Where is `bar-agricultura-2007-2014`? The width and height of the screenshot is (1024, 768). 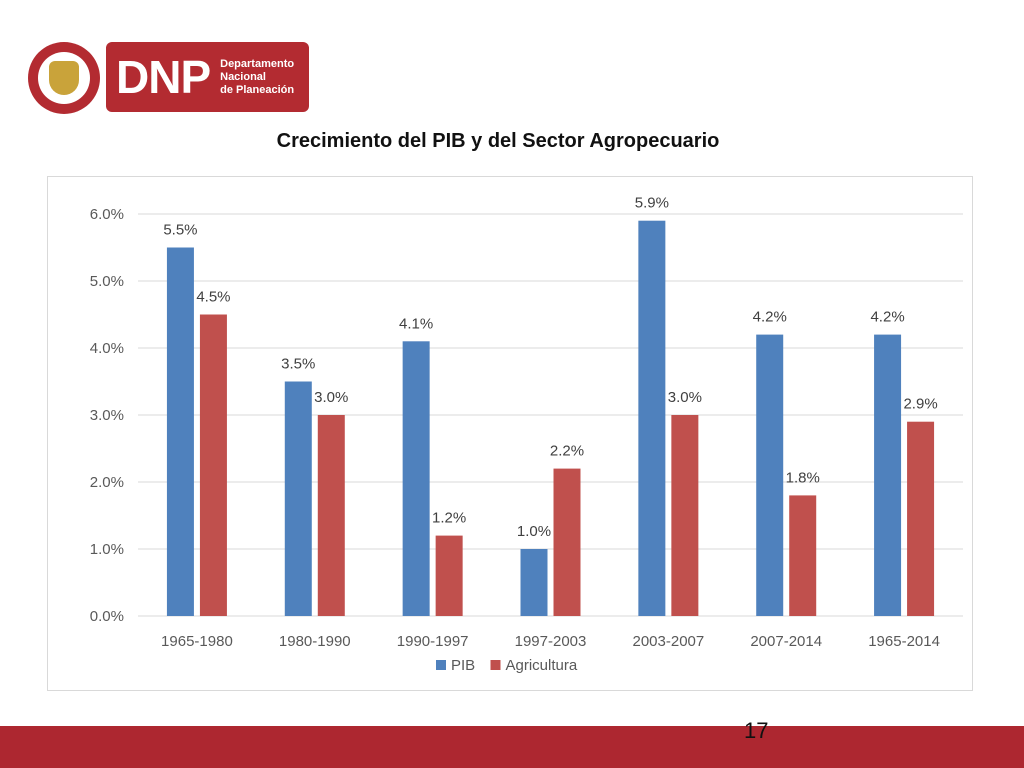
bar-agricultura-2007-2014 is located at coordinates (803, 555).